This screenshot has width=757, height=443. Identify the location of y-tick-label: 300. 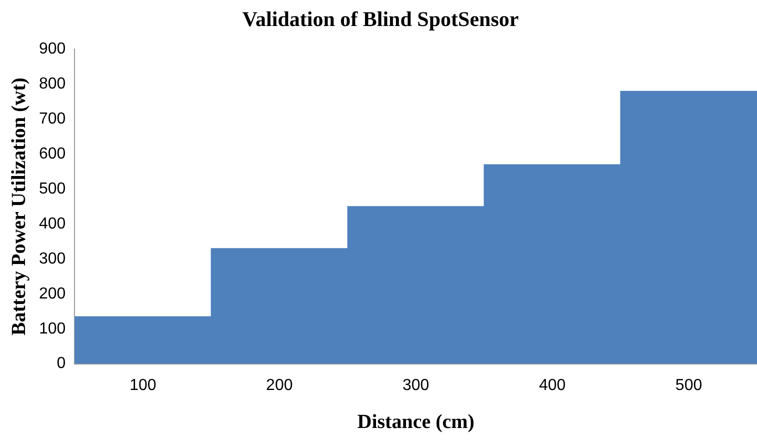
(52, 259).